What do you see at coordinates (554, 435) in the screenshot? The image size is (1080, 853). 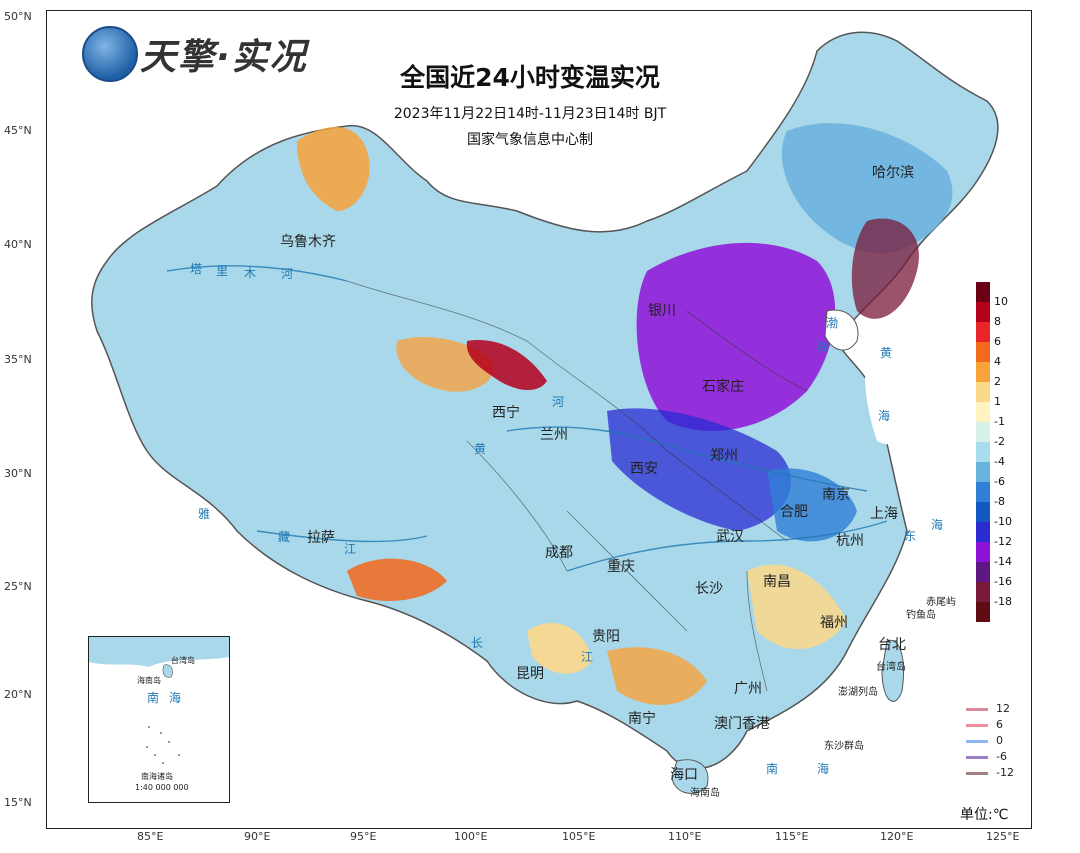 I see `city-lanzhou: 兰州` at bounding box center [554, 435].